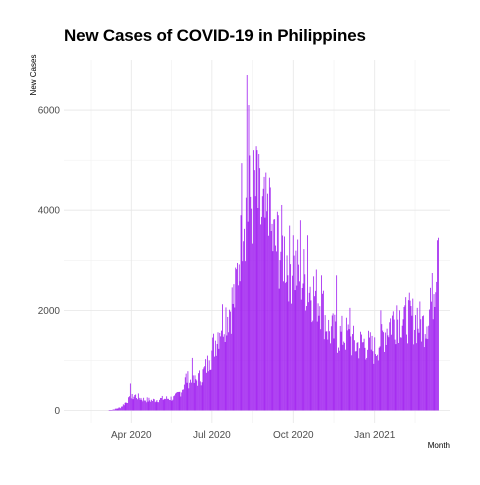 The height and width of the screenshot is (485, 480). What do you see at coordinates (49, 261) in the screenshot?
I see `y-tick-labels: 0 2000 4000 6000` at bounding box center [49, 261].